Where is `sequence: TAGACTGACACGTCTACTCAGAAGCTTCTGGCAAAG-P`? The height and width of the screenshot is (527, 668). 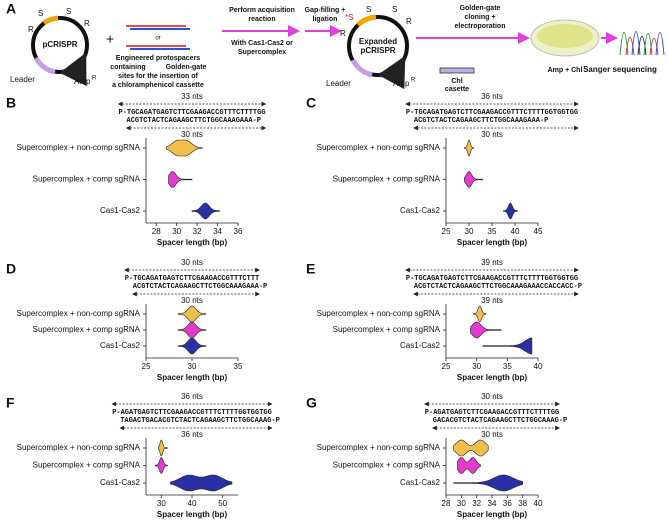
sequence: TAGACTGACACGTCTACTCAGAAGCTTCTGGCAAAG-P is located at coordinates (200, 421).